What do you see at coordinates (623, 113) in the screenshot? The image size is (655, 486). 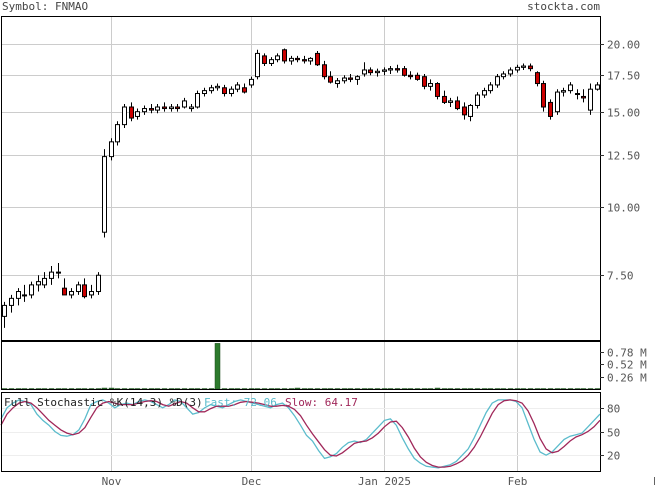 I see `y-tick-label: 15.00` at bounding box center [623, 113].